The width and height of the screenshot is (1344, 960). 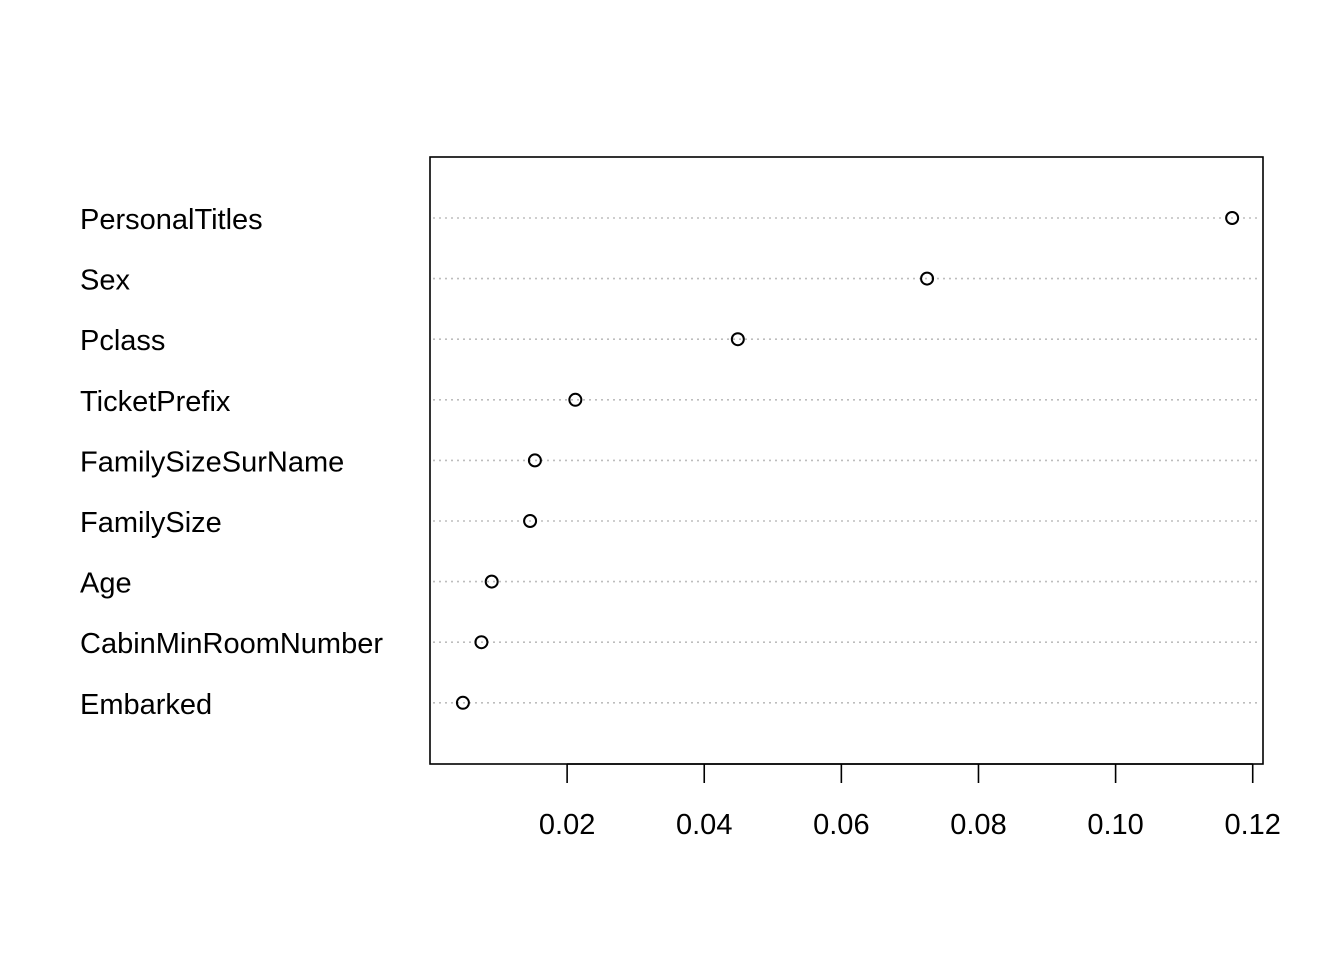 What do you see at coordinates (155, 402) in the screenshot?
I see `category-label-ticket-prefix: TicketPrefix` at bounding box center [155, 402].